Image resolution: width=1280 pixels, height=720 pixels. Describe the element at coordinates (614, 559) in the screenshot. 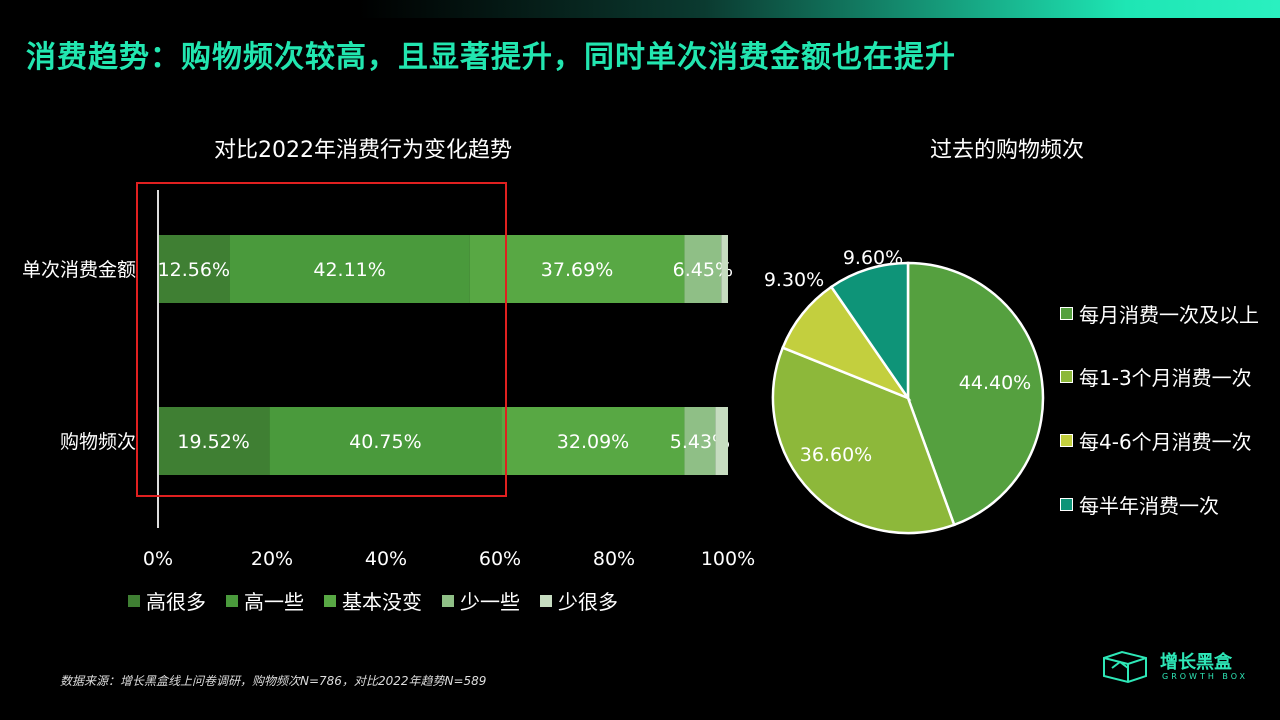

I see `x-tick-label: 80%` at that location.